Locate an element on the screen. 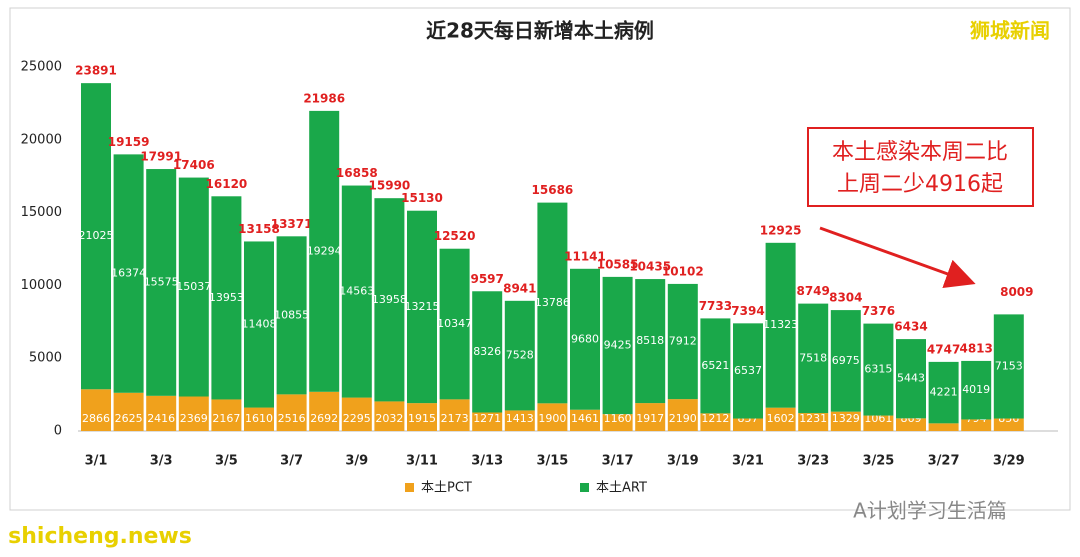 The width and height of the screenshot is (1080, 557). x-tick-label: 3/25 is located at coordinates (878, 461).